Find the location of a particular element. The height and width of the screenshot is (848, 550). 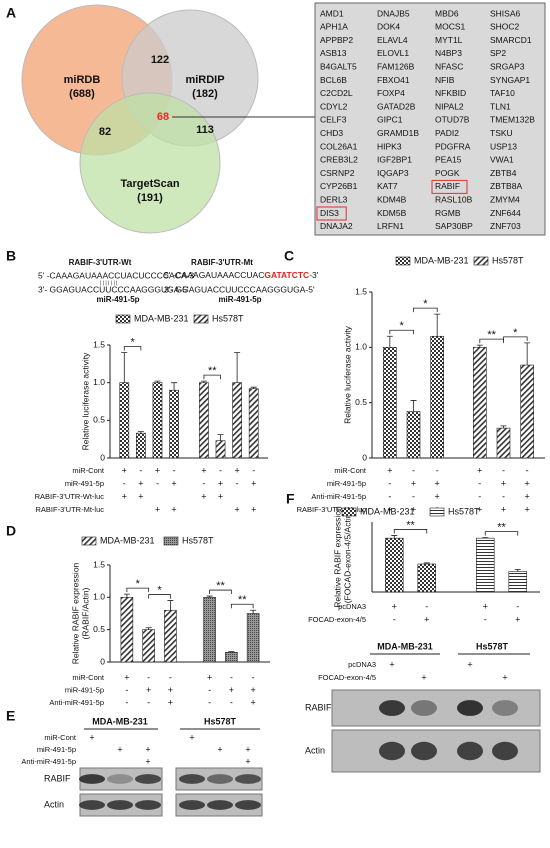

y-tick-label: 1.0 is located at coordinates (99, 597).